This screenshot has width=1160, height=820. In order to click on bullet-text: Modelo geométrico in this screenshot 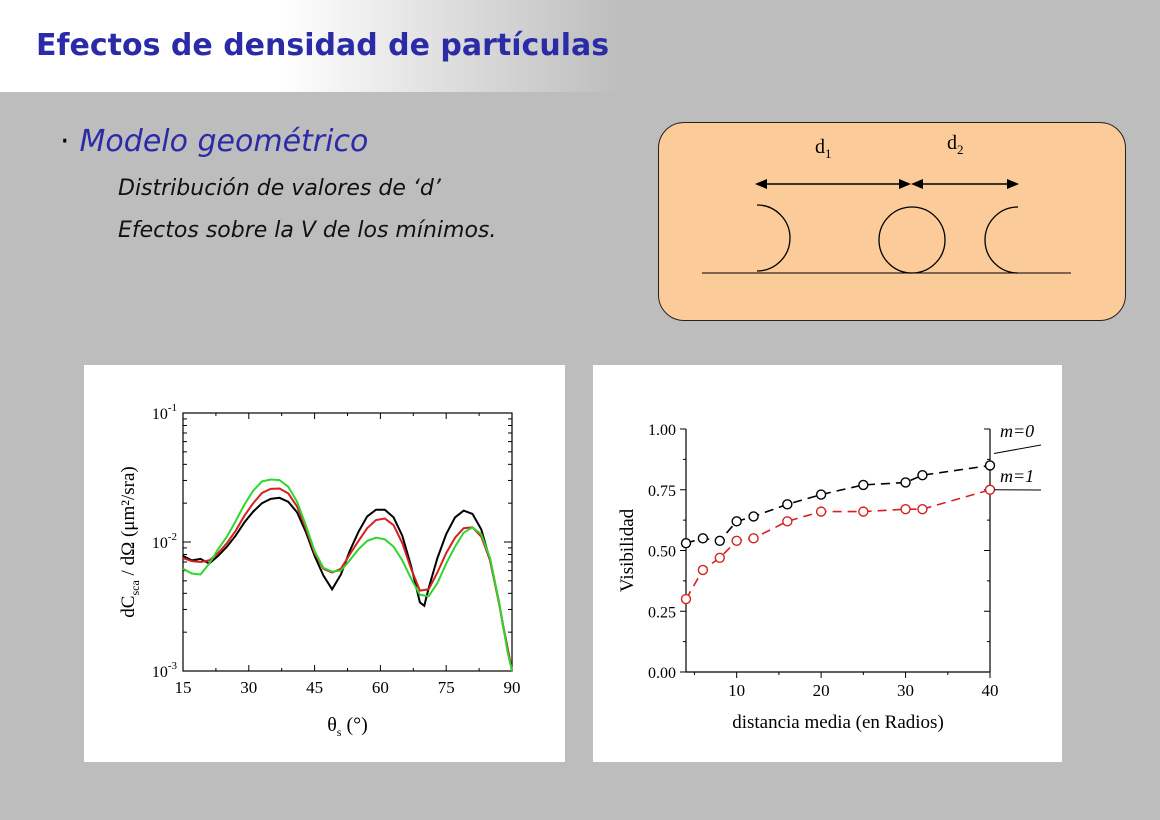, I will do `click(224, 141)`.